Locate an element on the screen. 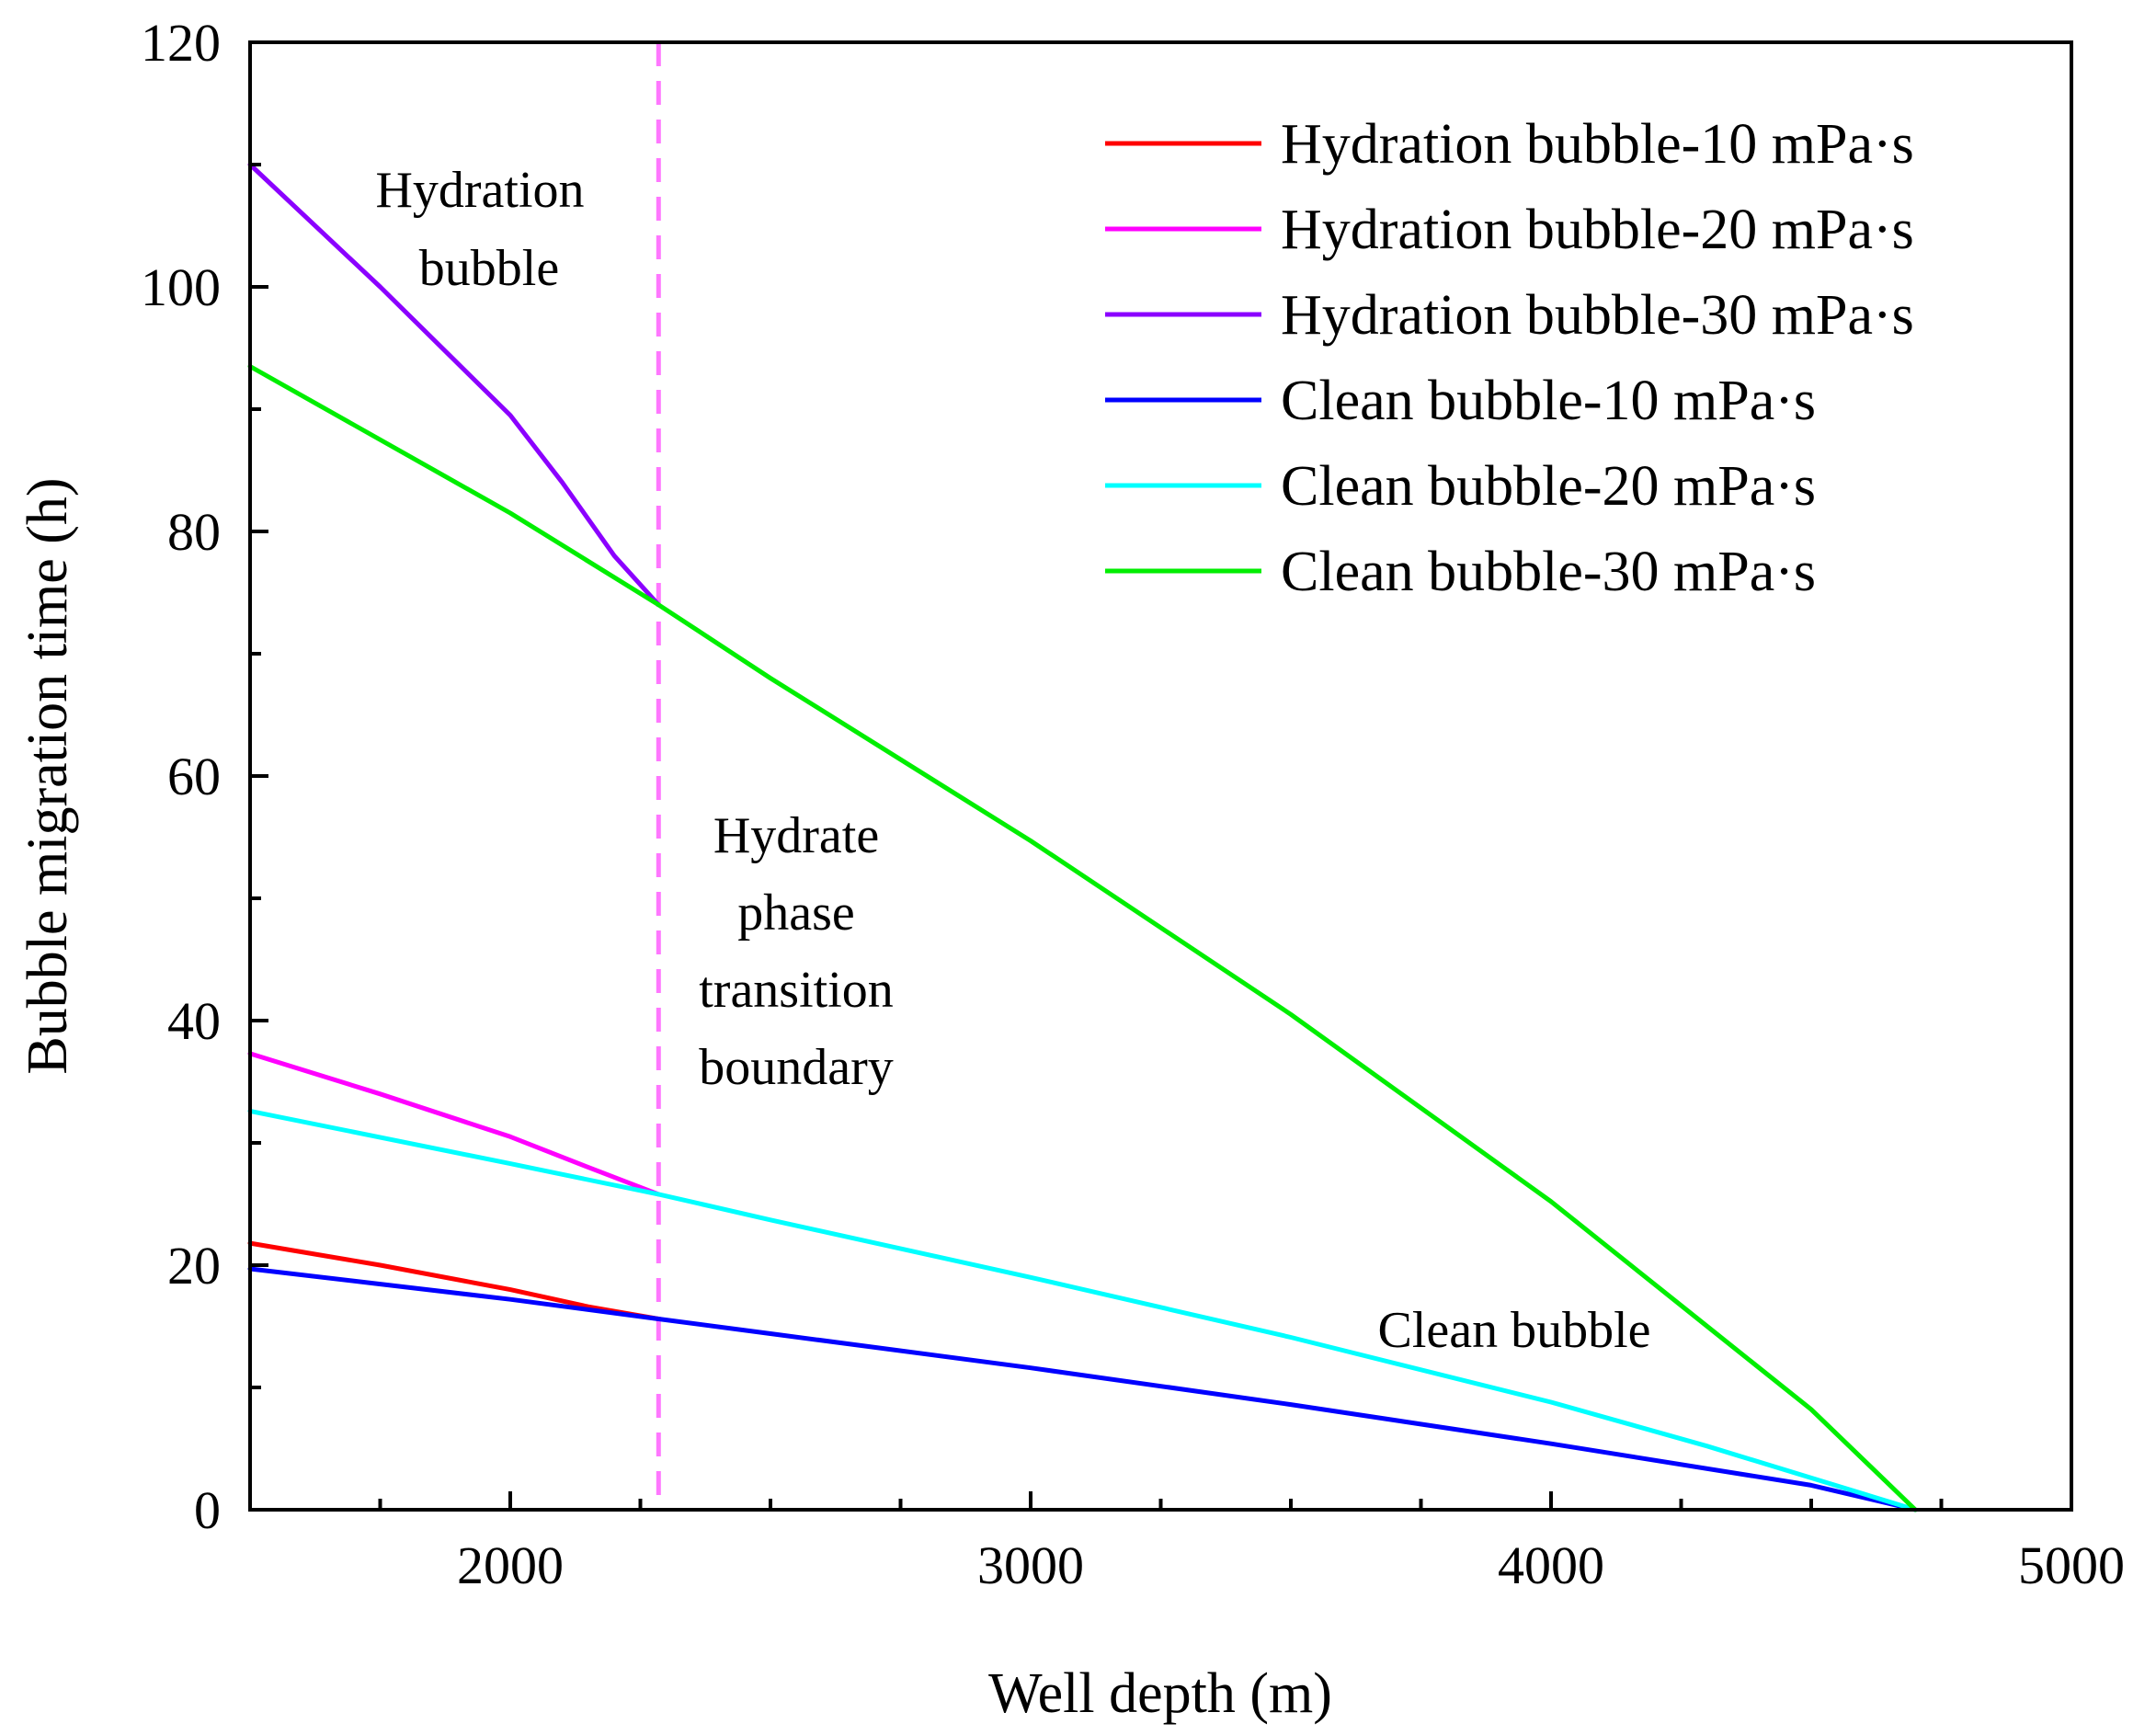  annotation-hydration-line1: Hydration is located at coordinates (479, 190).